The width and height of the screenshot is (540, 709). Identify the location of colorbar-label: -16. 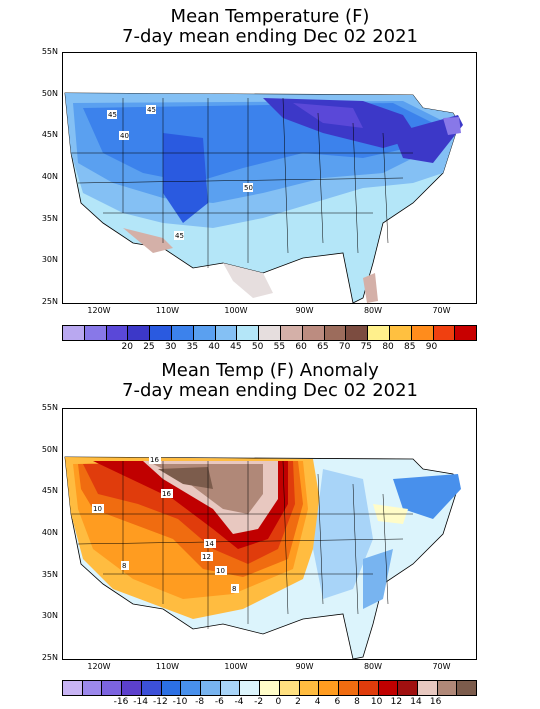
(121, 702).